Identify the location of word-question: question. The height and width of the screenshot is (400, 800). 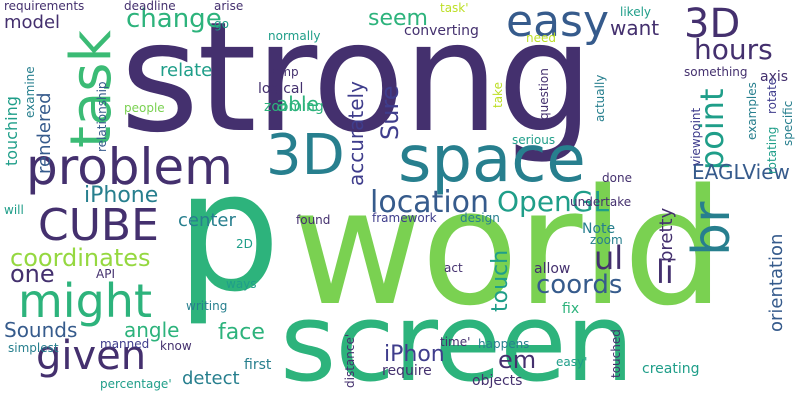
(544, 94).